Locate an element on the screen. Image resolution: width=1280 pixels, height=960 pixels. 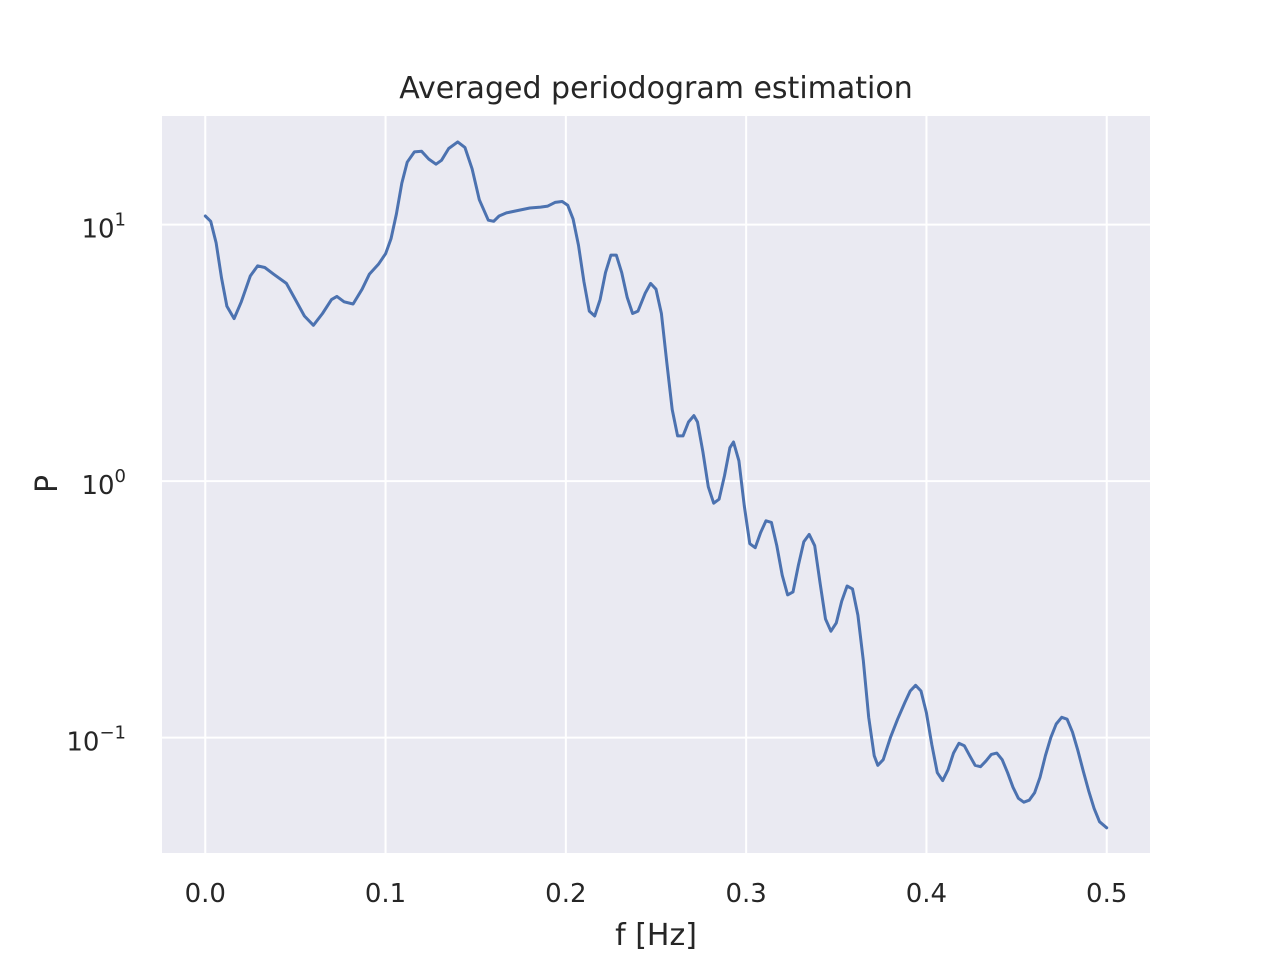
y-tick-label: 10⁻¹ is located at coordinates (96, 740).